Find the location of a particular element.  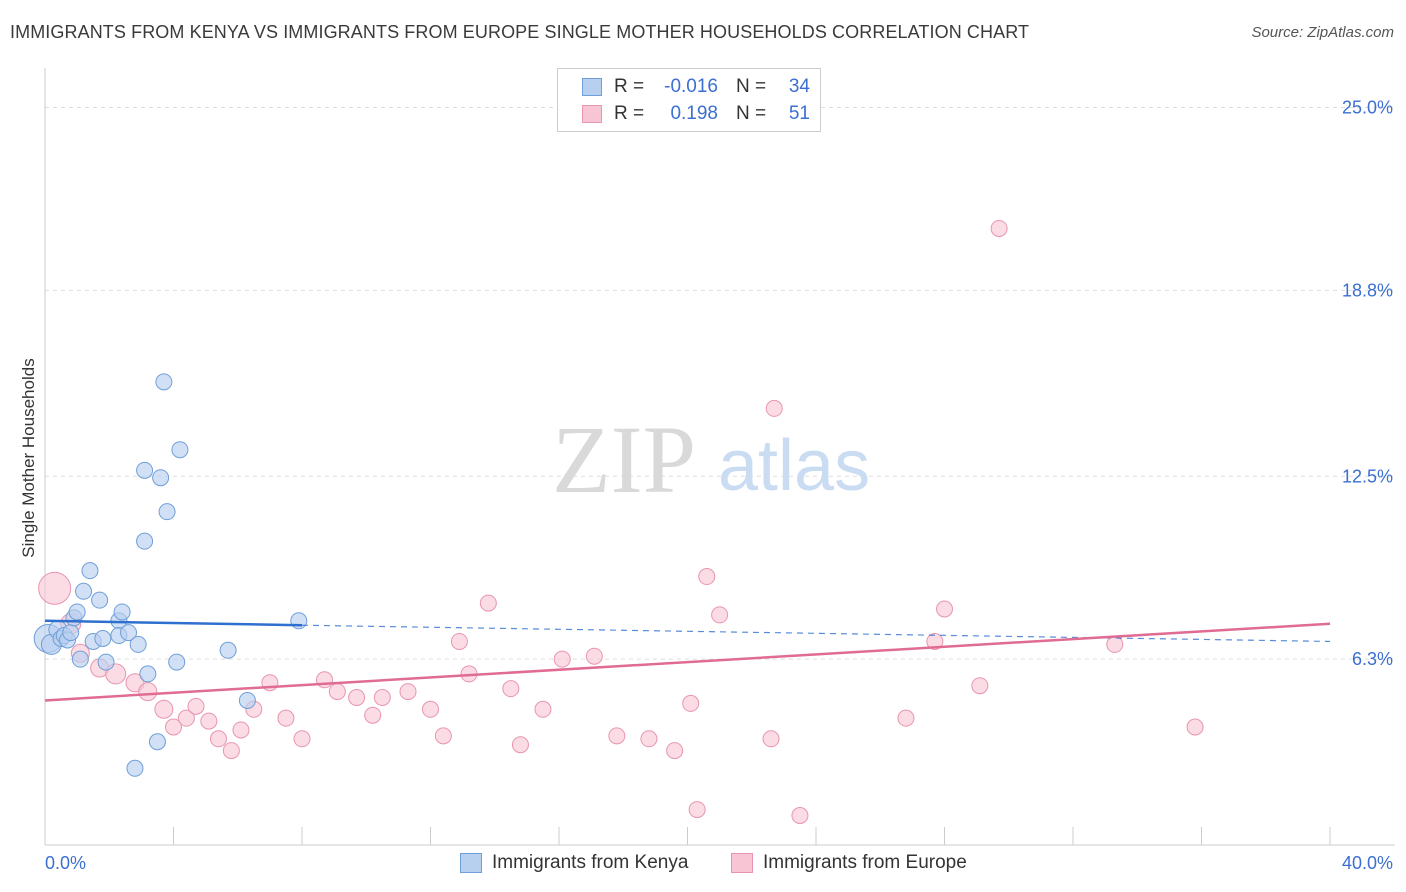

legend-row-kenya: R = -0.016 N = 34 is located at coordinates (696, 87).